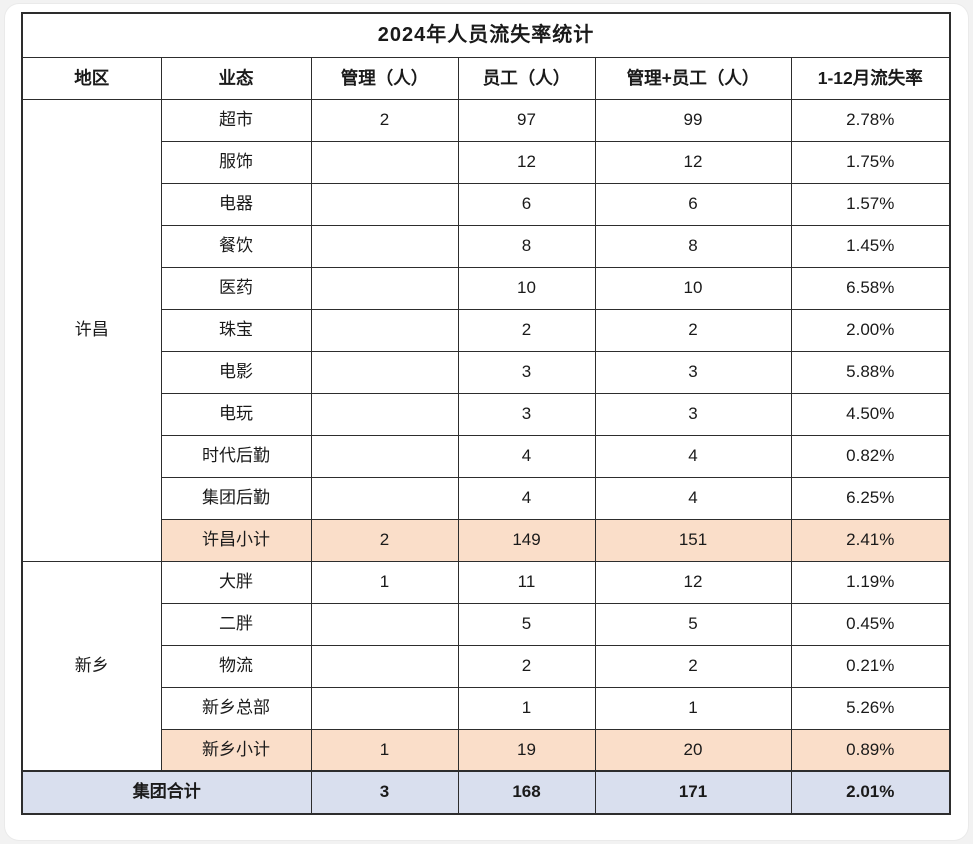 The image size is (973, 844). Describe the element at coordinates (870, 708) in the screenshot. I see `cell-rate: 5.26%` at that location.